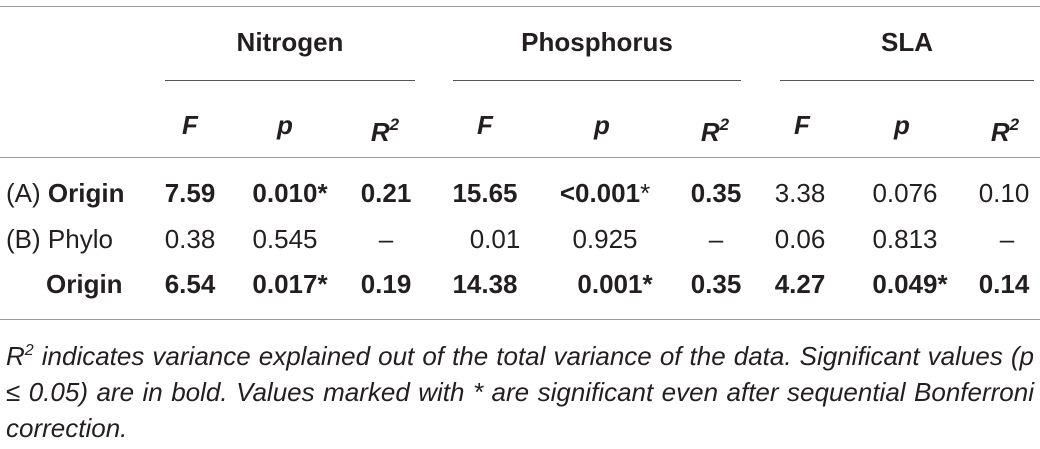 This screenshot has width=1040, height=449. I want to click on sla-f-cell: 3.38, so click(800, 193).